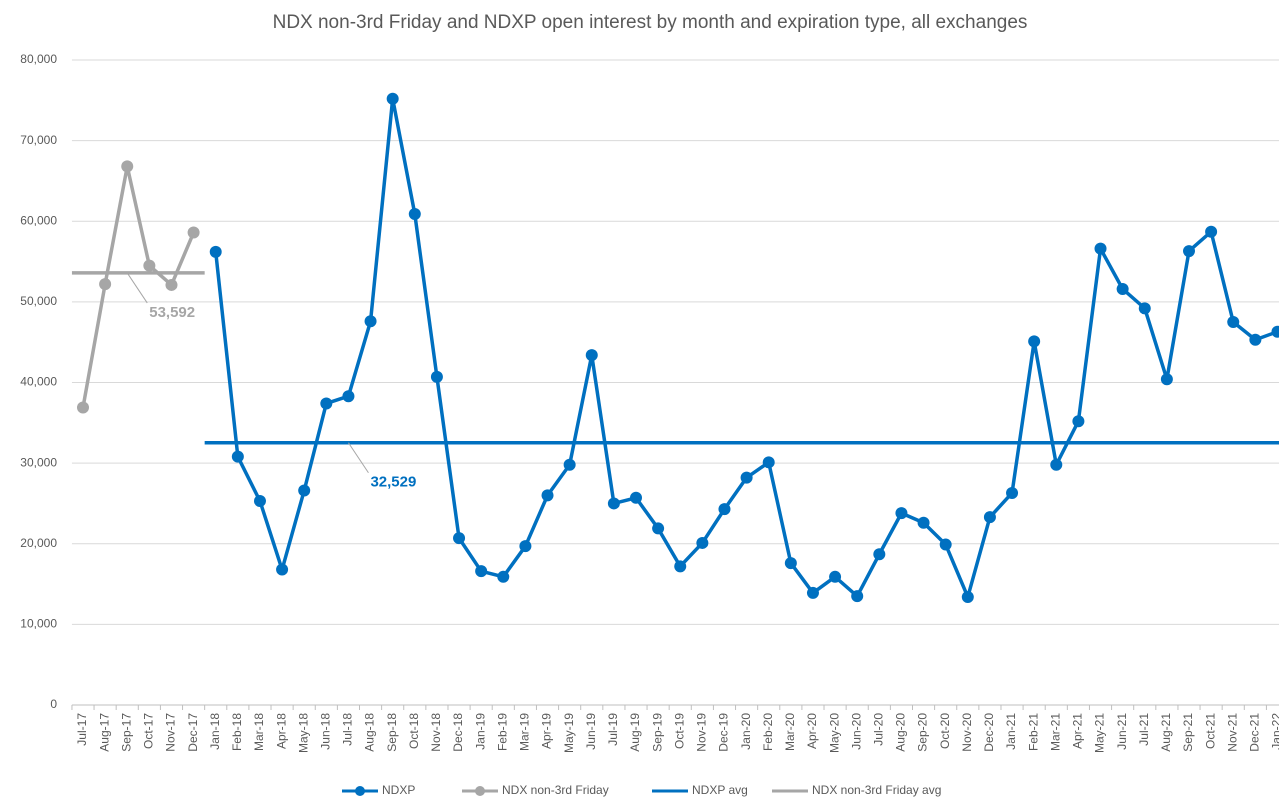 The height and width of the screenshot is (799, 1279). What do you see at coordinates (812, 731) in the screenshot?
I see `x-tick-label: Apr-20` at bounding box center [812, 731].